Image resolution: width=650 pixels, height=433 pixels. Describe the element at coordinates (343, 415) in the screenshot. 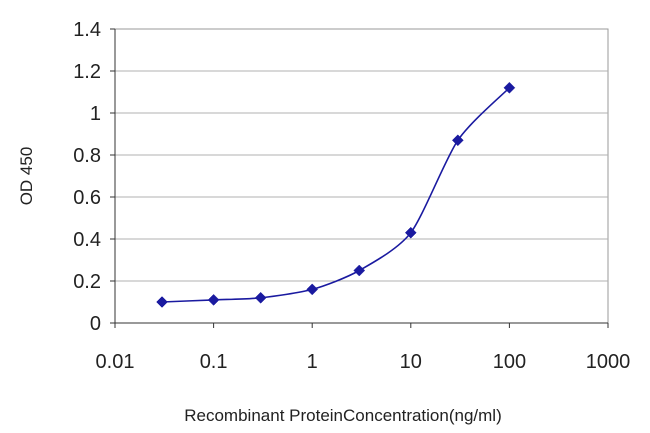

I see `x-axis-title: Recombinant ProteinConcentration(ng/ml)` at that location.